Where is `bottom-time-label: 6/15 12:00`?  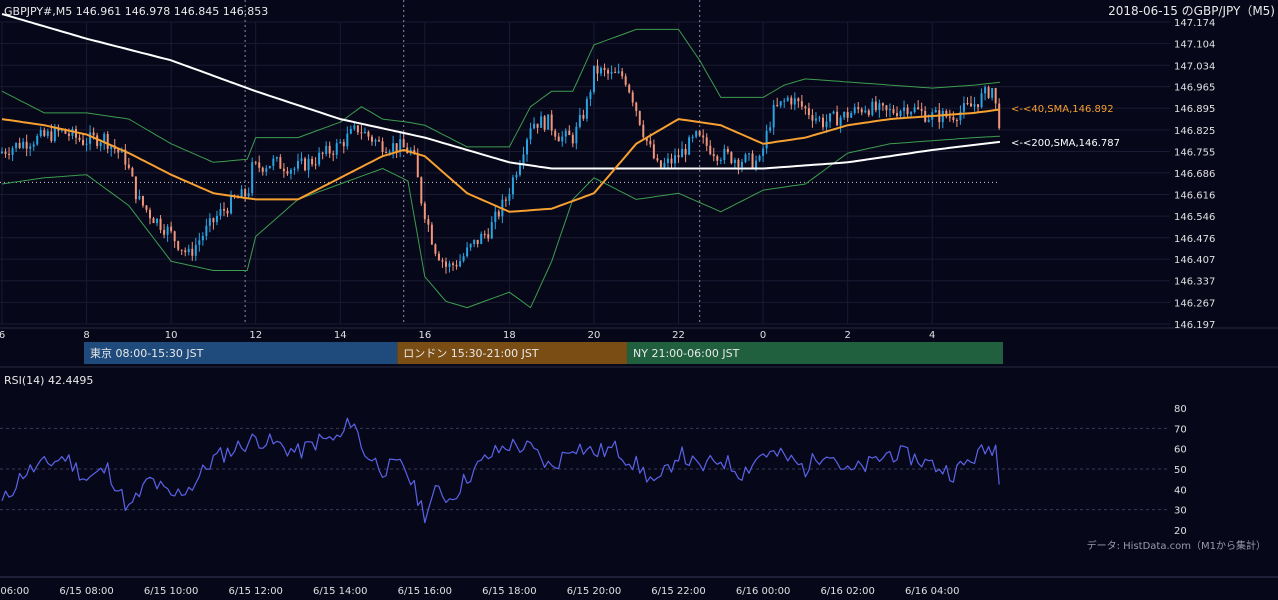 bottom-time-label: 6/15 12:00 is located at coordinates (255, 591).